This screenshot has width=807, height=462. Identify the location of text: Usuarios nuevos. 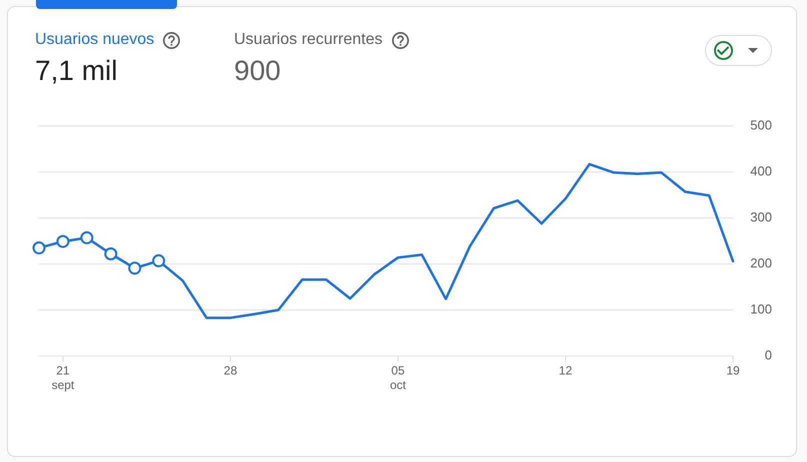
(94, 40).